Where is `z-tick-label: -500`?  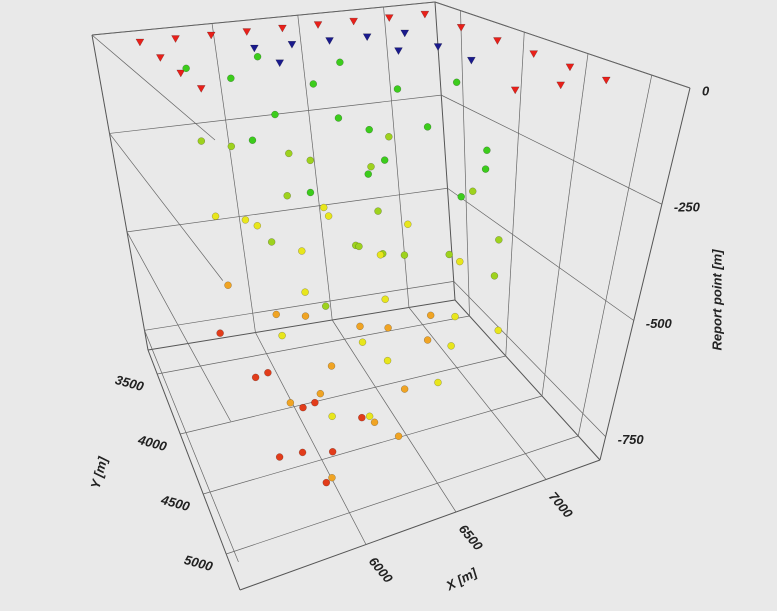 z-tick-label: -500 is located at coordinates (659, 323).